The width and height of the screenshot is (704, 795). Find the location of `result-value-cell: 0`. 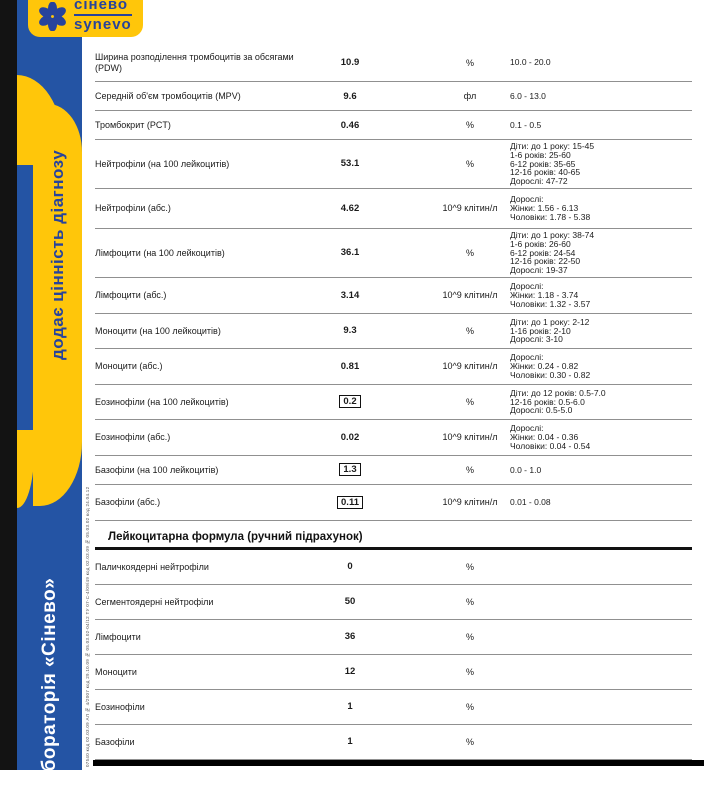

result-value-cell: 0 is located at coordinates (350, 566).